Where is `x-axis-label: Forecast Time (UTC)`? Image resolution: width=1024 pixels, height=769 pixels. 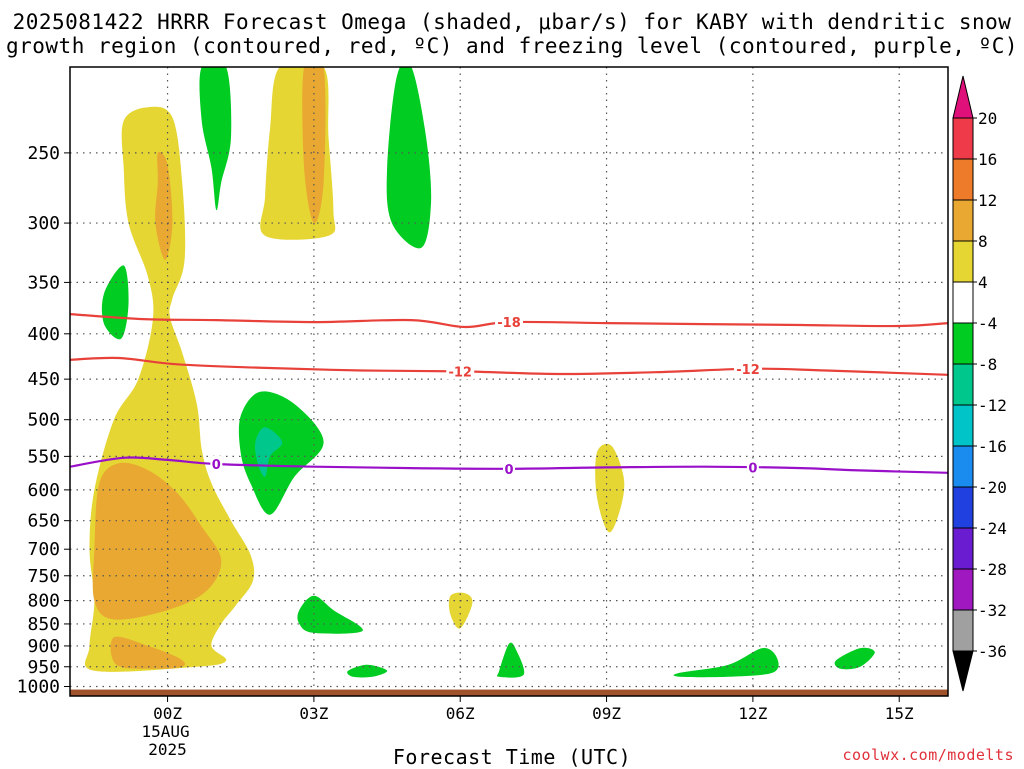
x-axis-label: Forecast Time (UTC) is located at coordinates (512, 757).